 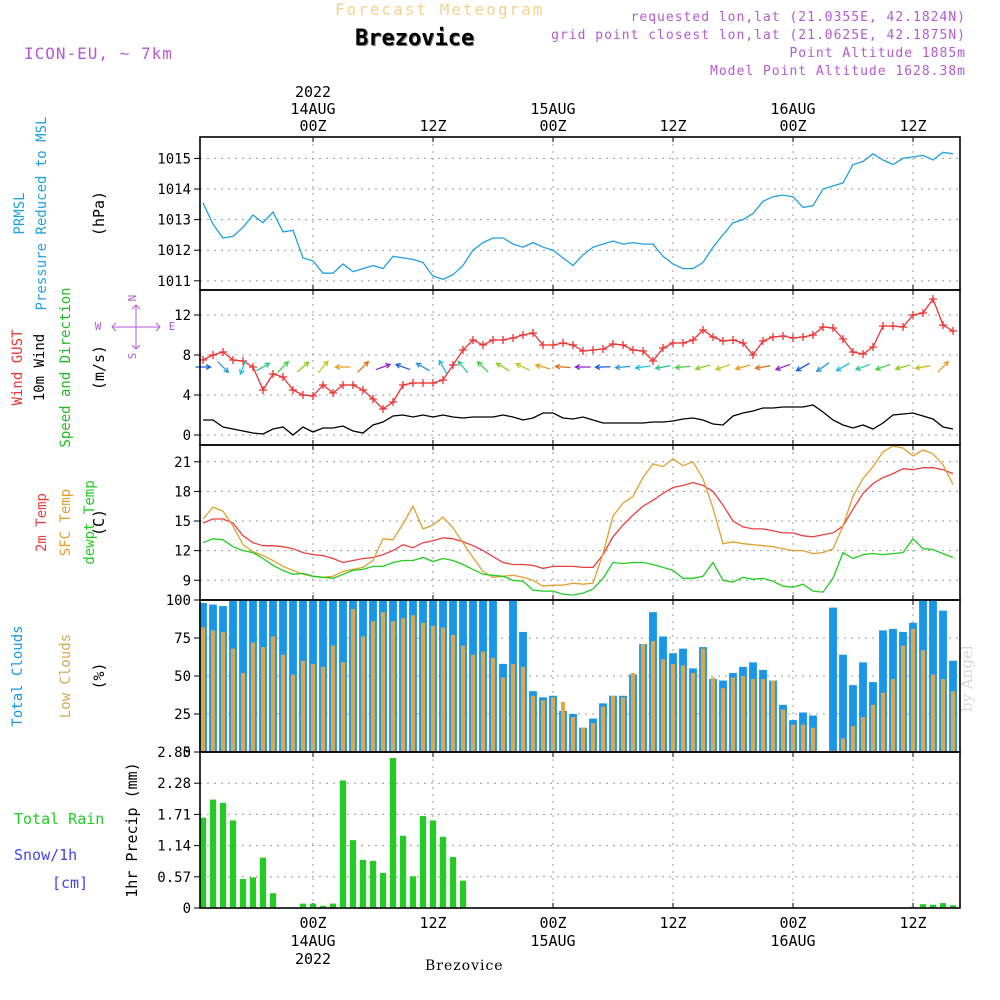 What do you see at coordinates (70, 883) in the screenshot?
I see `panel-label--cm-: [cm]` at bounding box center [70, 883].